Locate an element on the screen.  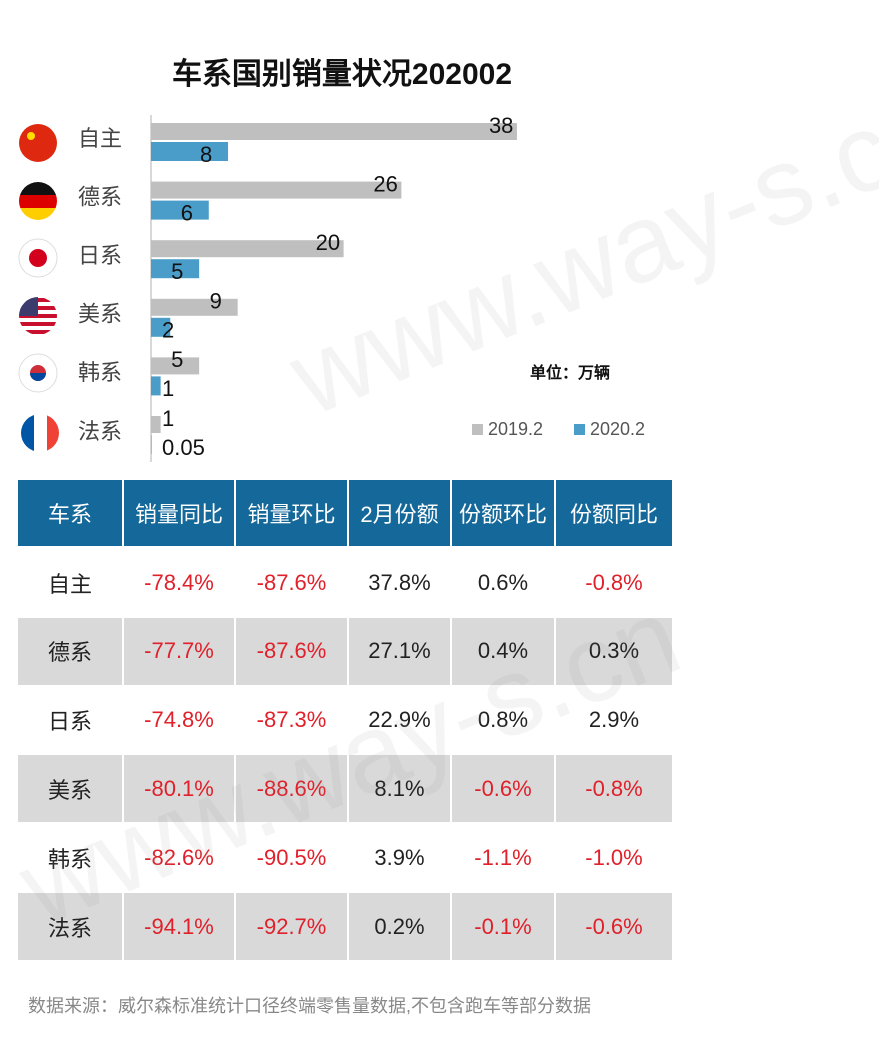
table-cell: -1.1% is located at coordinates (503, 857).